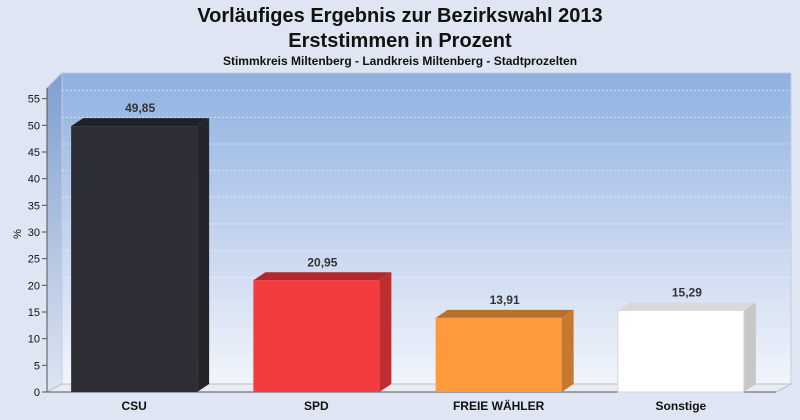 The image size is (800, 420). Describe the element at coordinates (687, 292) in the screenshot. I see `bar-value-label: 15,29` at that location.